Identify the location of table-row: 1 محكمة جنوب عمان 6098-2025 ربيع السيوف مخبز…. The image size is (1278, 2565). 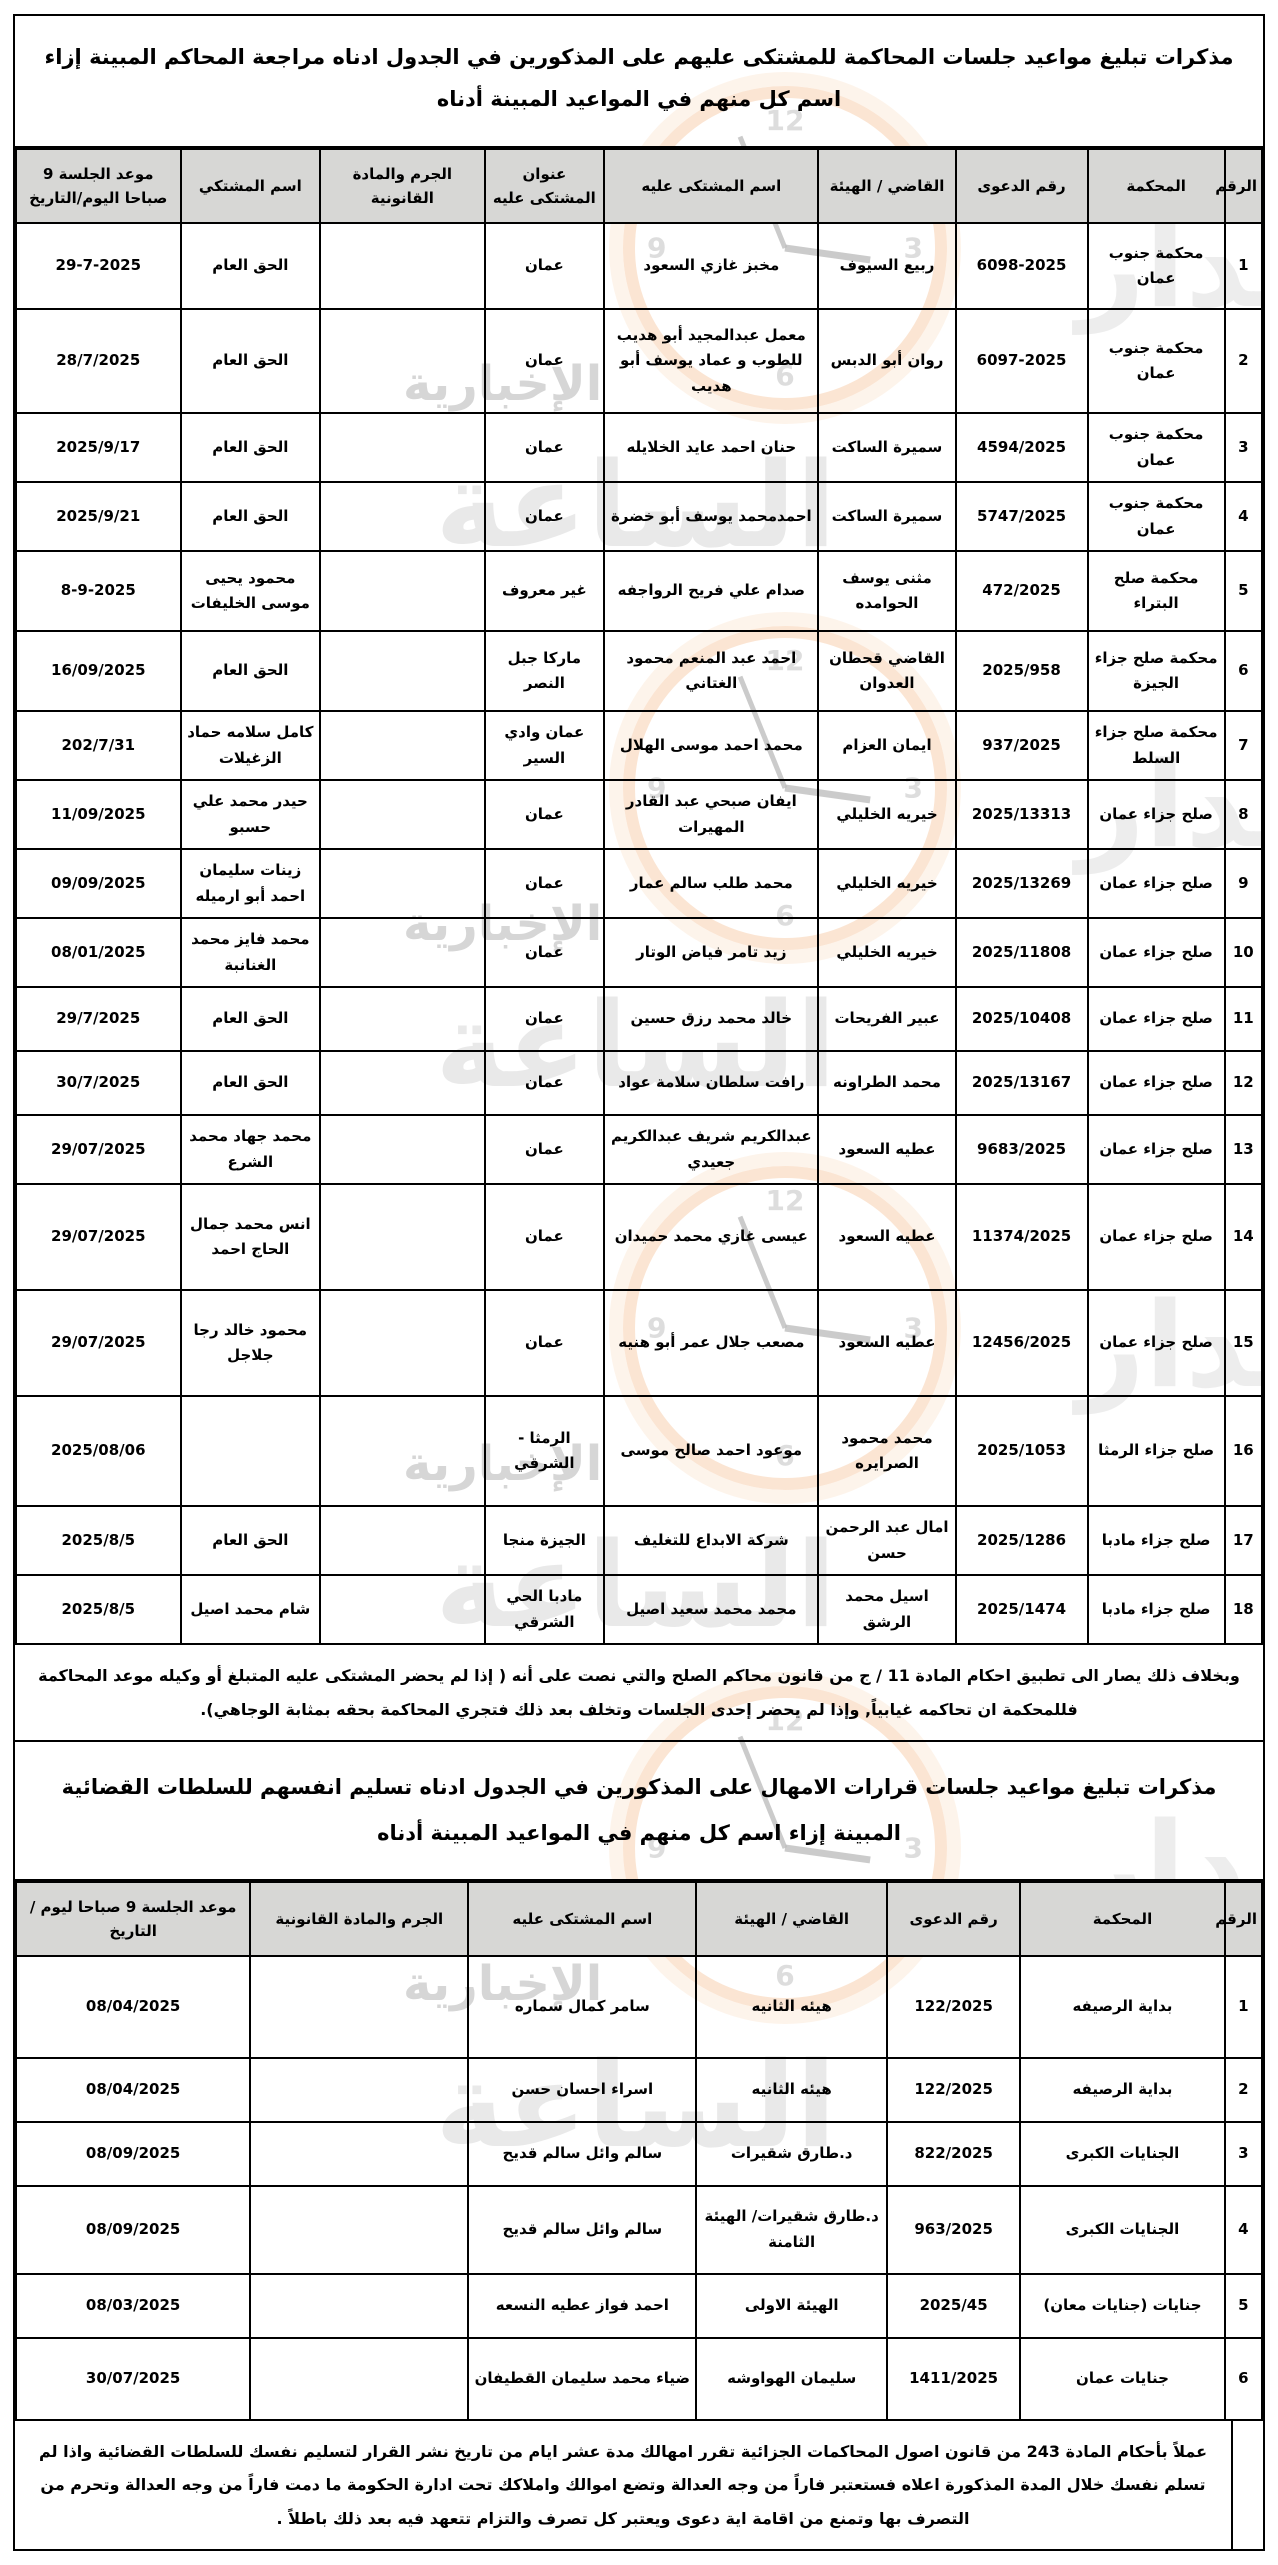
(639, 266).